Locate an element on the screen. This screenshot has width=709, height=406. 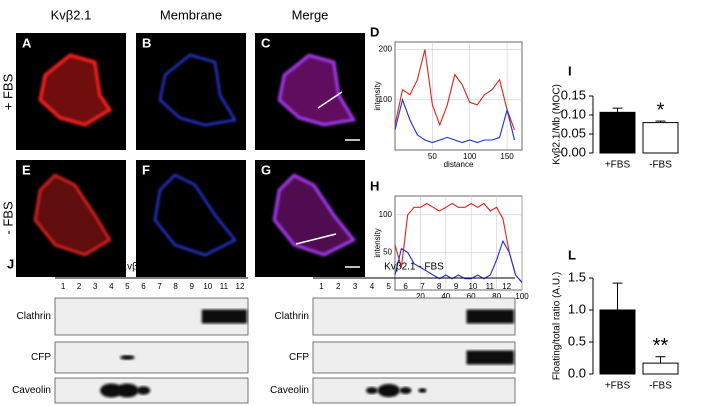
image-f is located at coordinates (191, 218).